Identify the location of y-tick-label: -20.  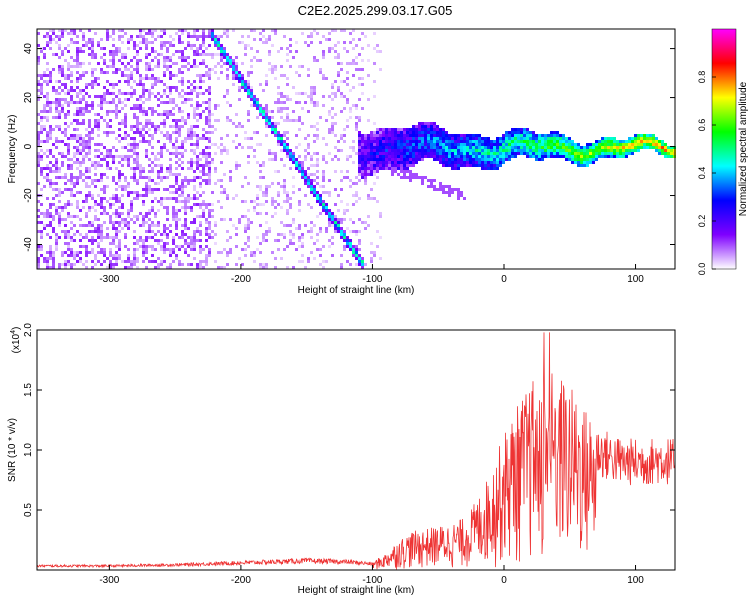
(28, 195).